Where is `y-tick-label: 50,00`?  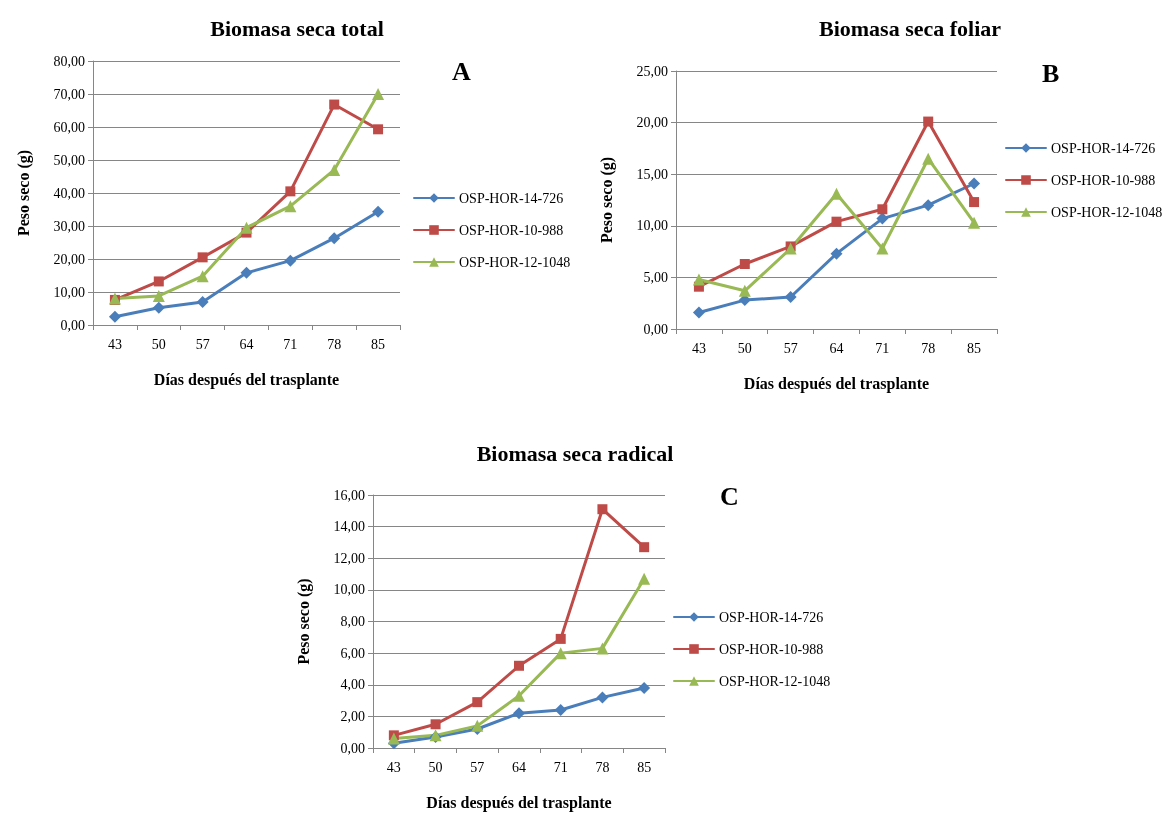 y-tick-label: 50,00 is located at coordinates (69, 160).